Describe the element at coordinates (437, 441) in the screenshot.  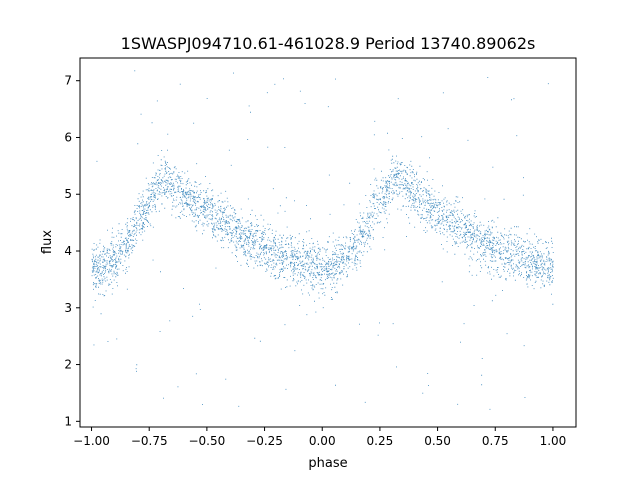
I see `x-tick-label: 0.50` at that location.